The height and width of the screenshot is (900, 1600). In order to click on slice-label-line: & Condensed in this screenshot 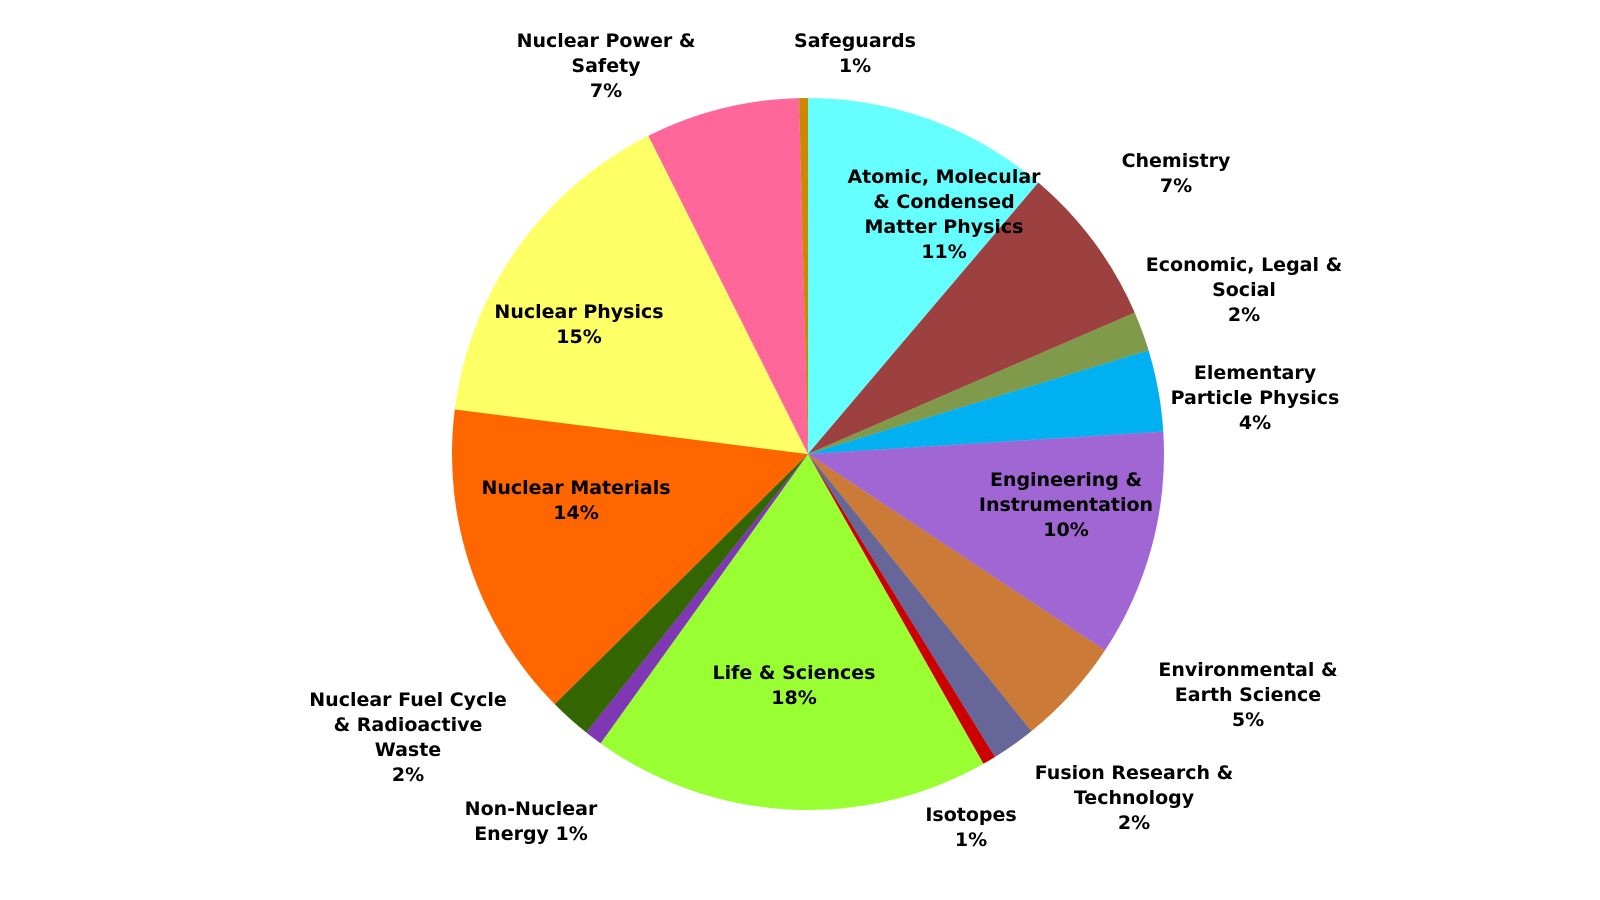, I will do `click(944, 202)`.